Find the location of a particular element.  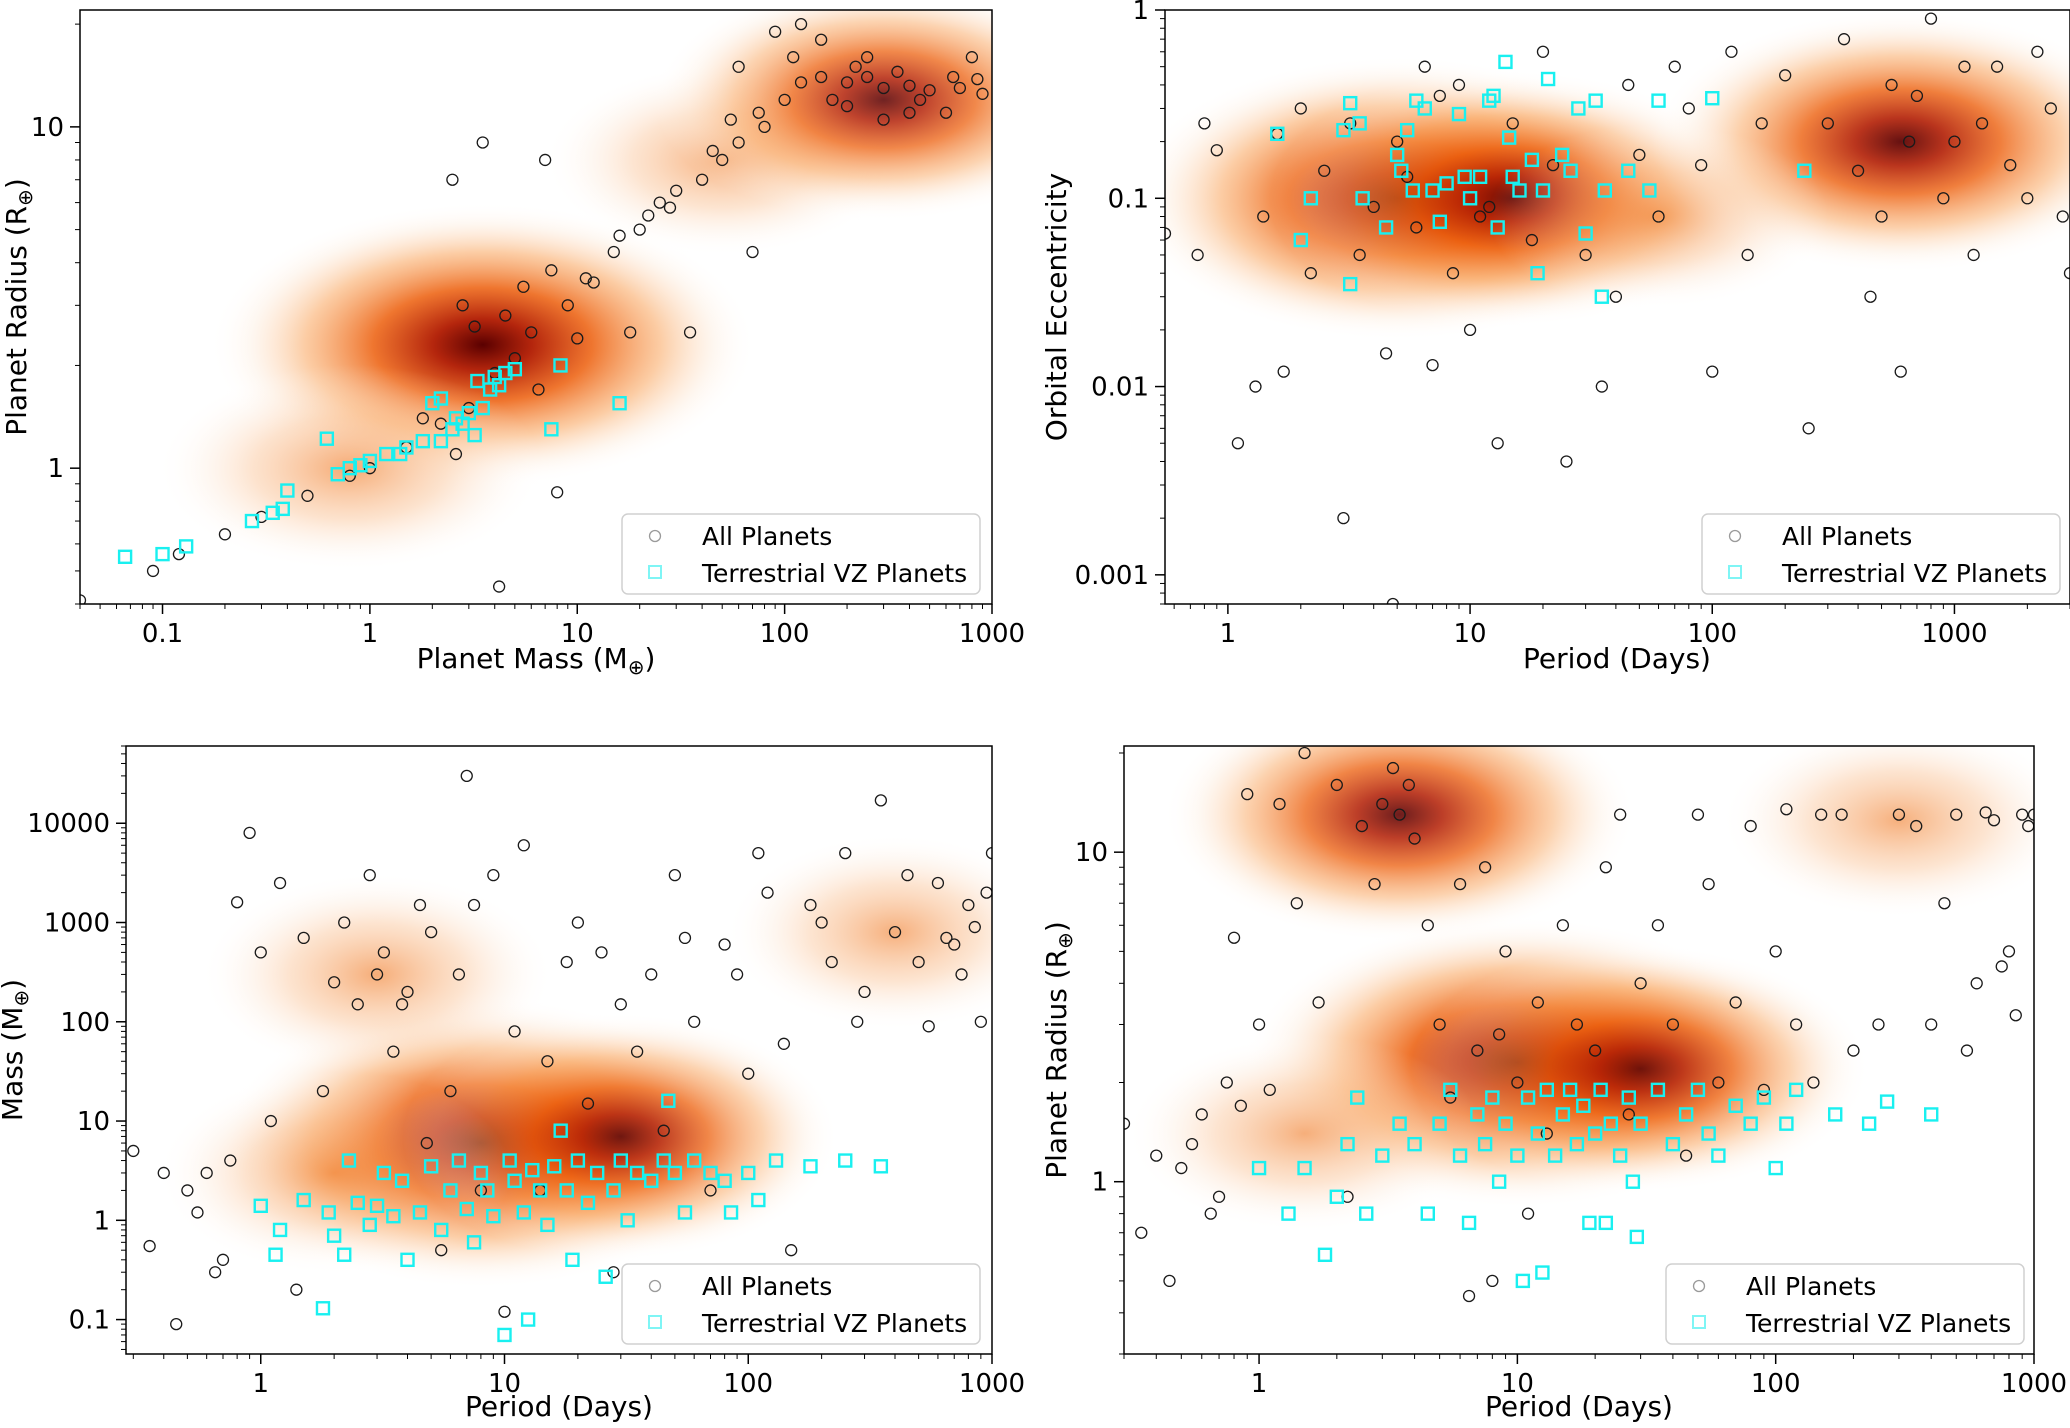

y-tick-label: 0.1 is located at coordinates (89, 1321).